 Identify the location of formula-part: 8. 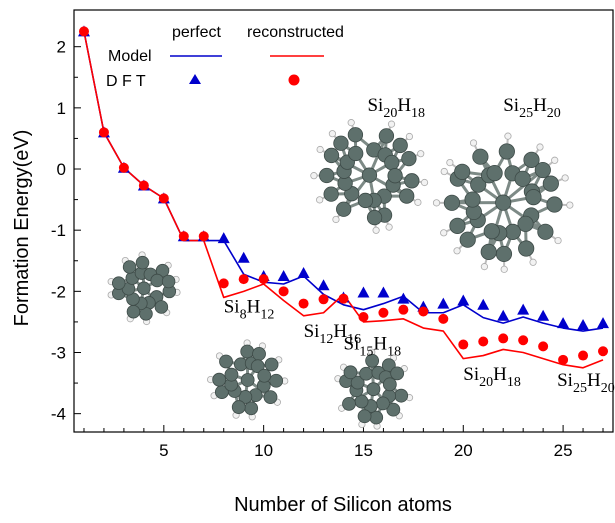
(243, 315).